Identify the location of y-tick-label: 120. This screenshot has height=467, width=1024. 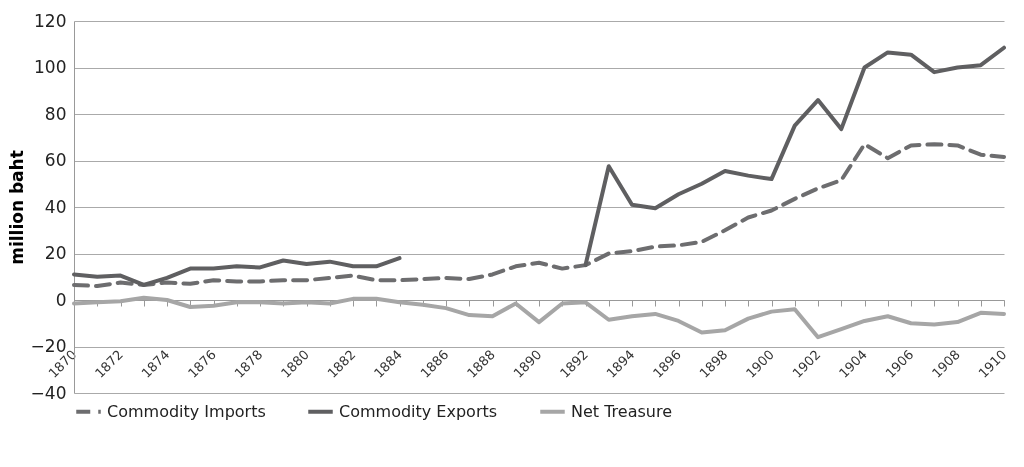
(50, 20).